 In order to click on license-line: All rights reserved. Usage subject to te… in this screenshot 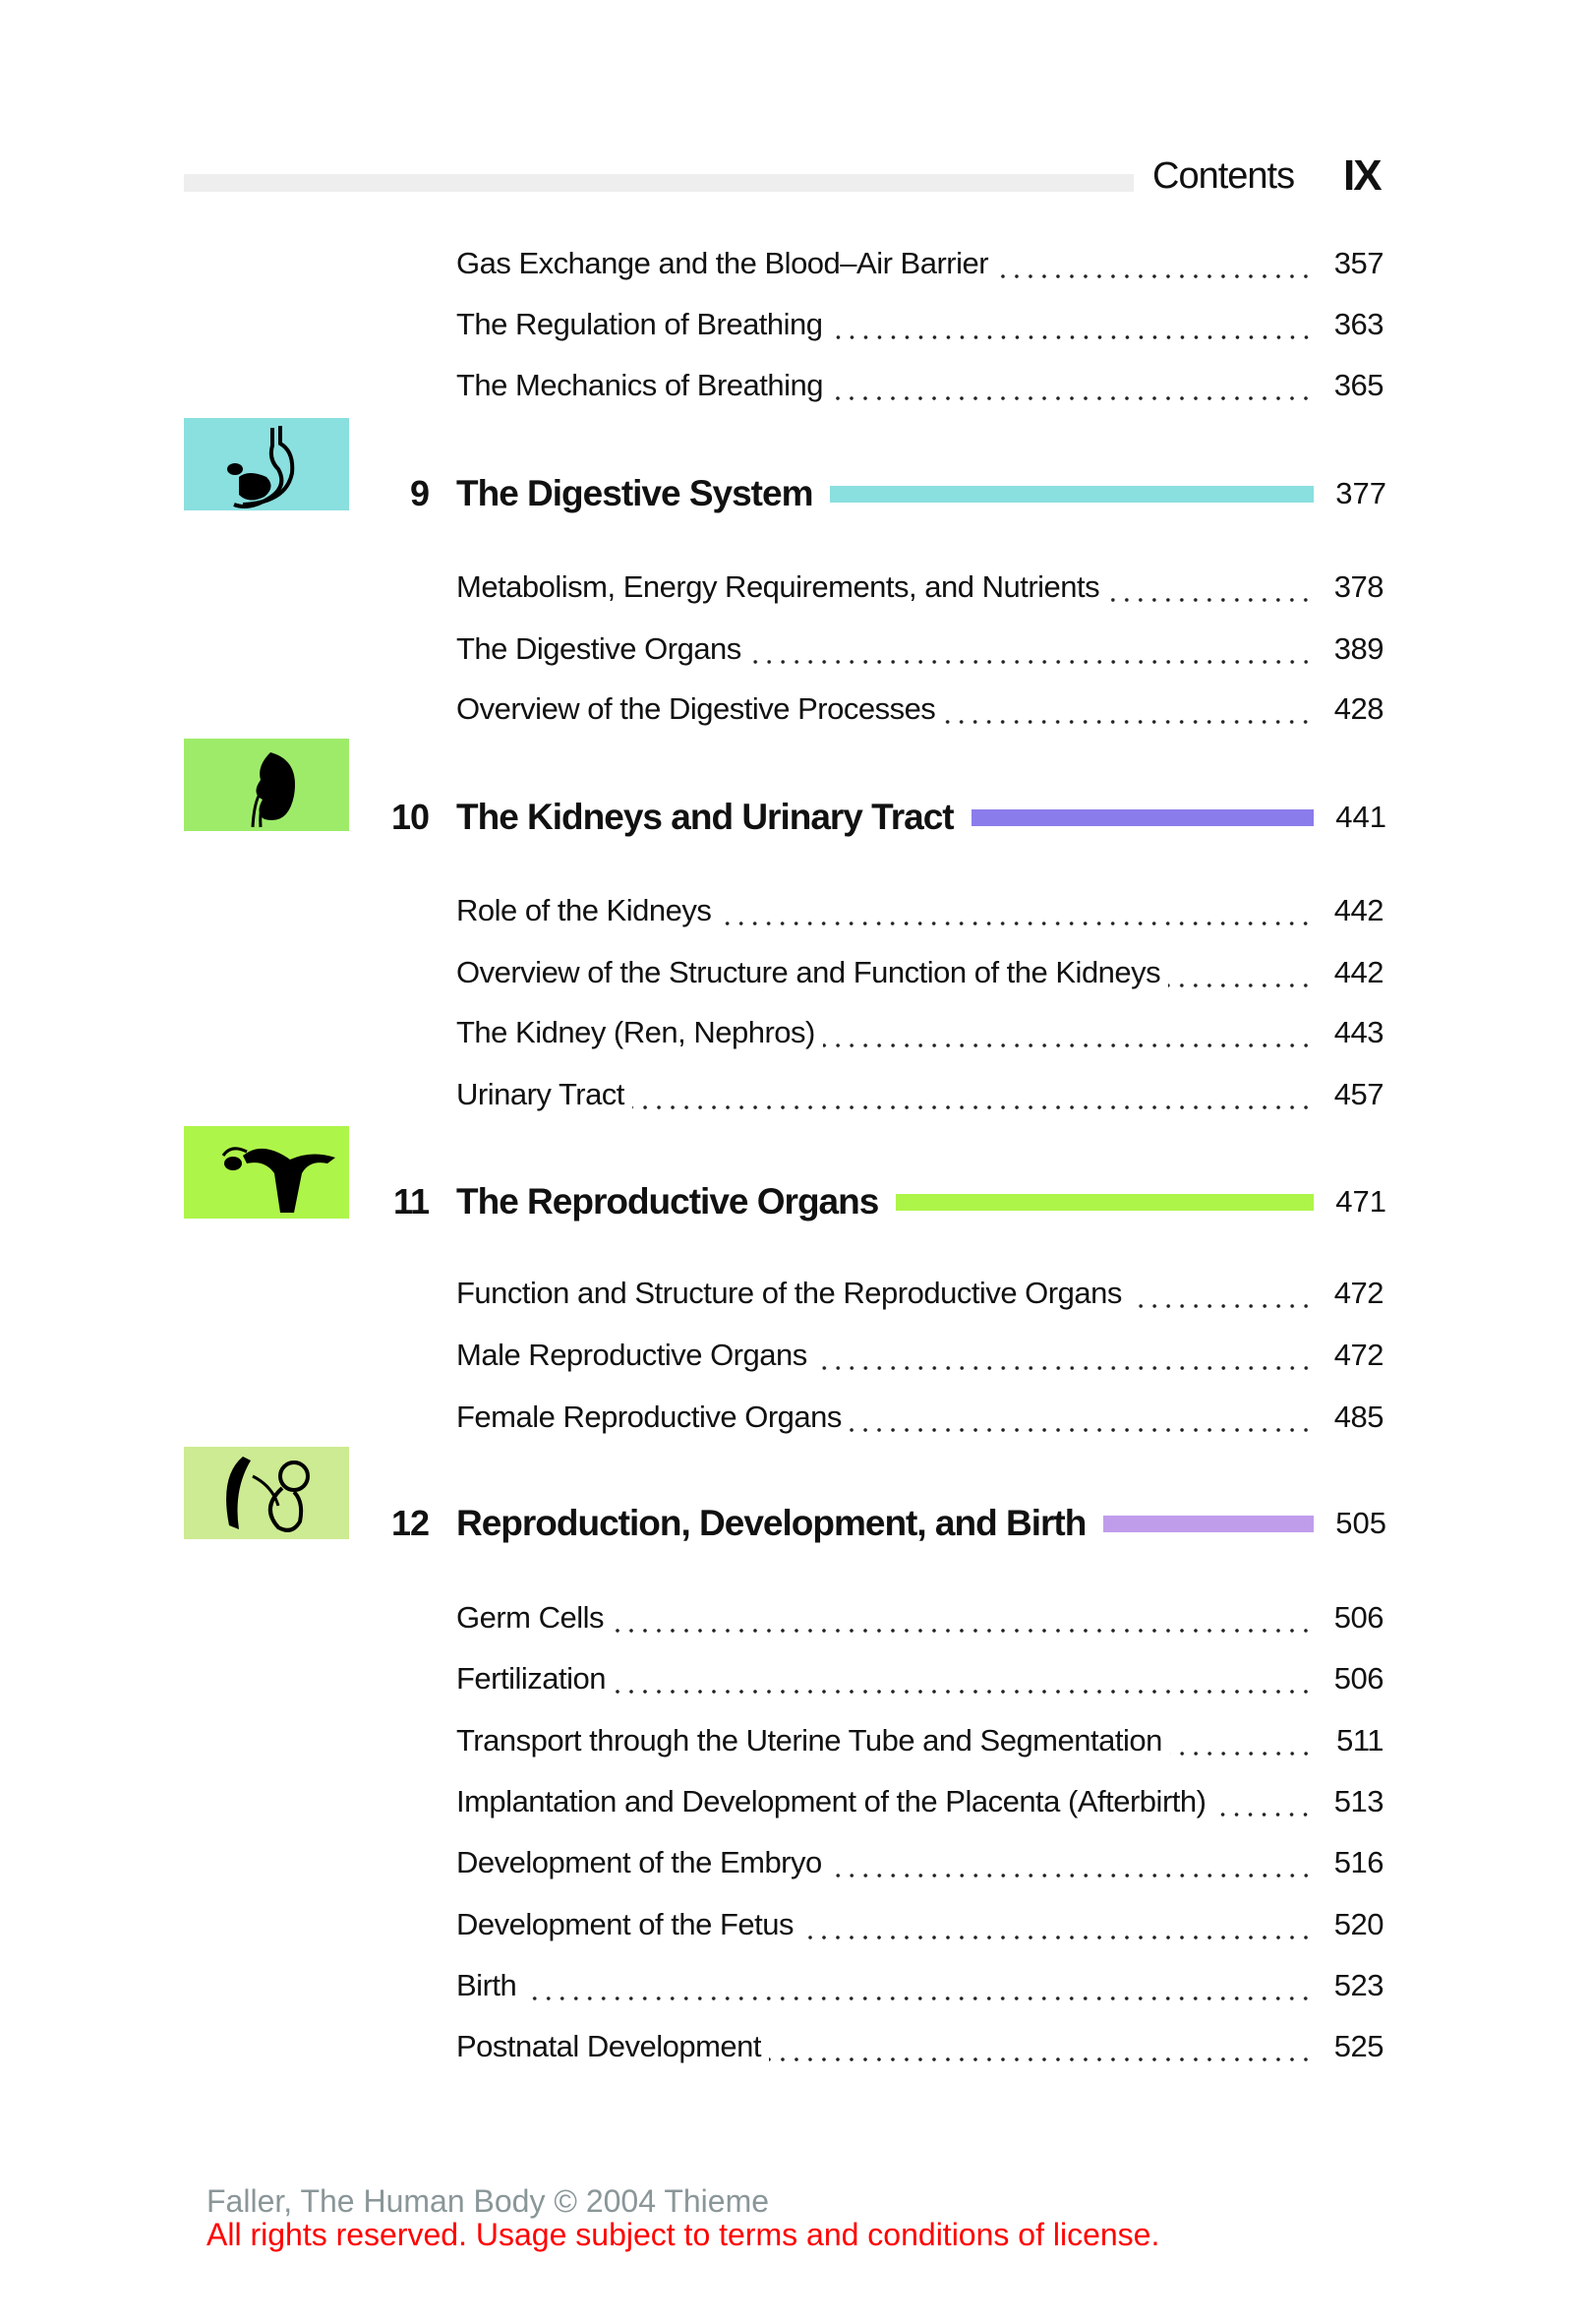, I will do `click(683, 2234)`.